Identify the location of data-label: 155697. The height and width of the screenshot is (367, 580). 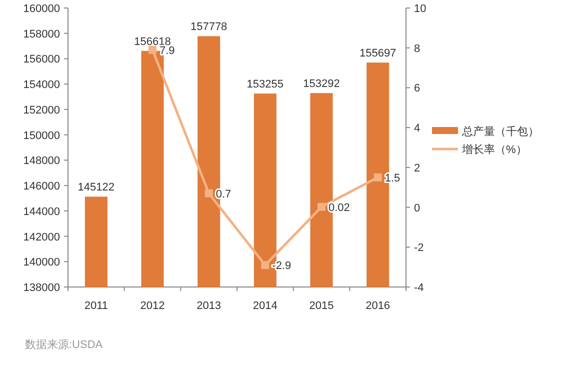
(377, 54).